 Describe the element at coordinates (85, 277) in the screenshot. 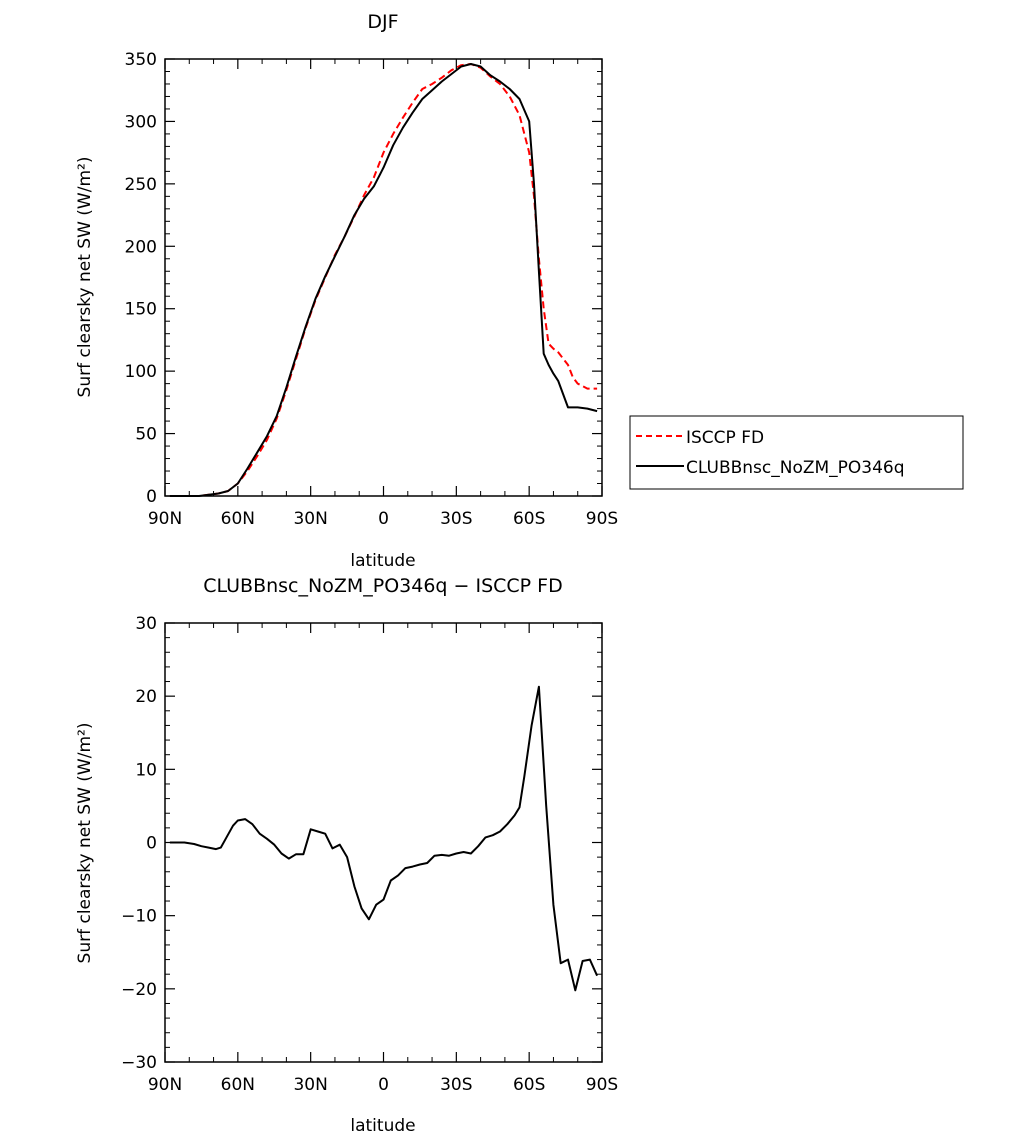

I see `chart-top-ylabel: Surf clearsky net SW (W/m²)` at that location.